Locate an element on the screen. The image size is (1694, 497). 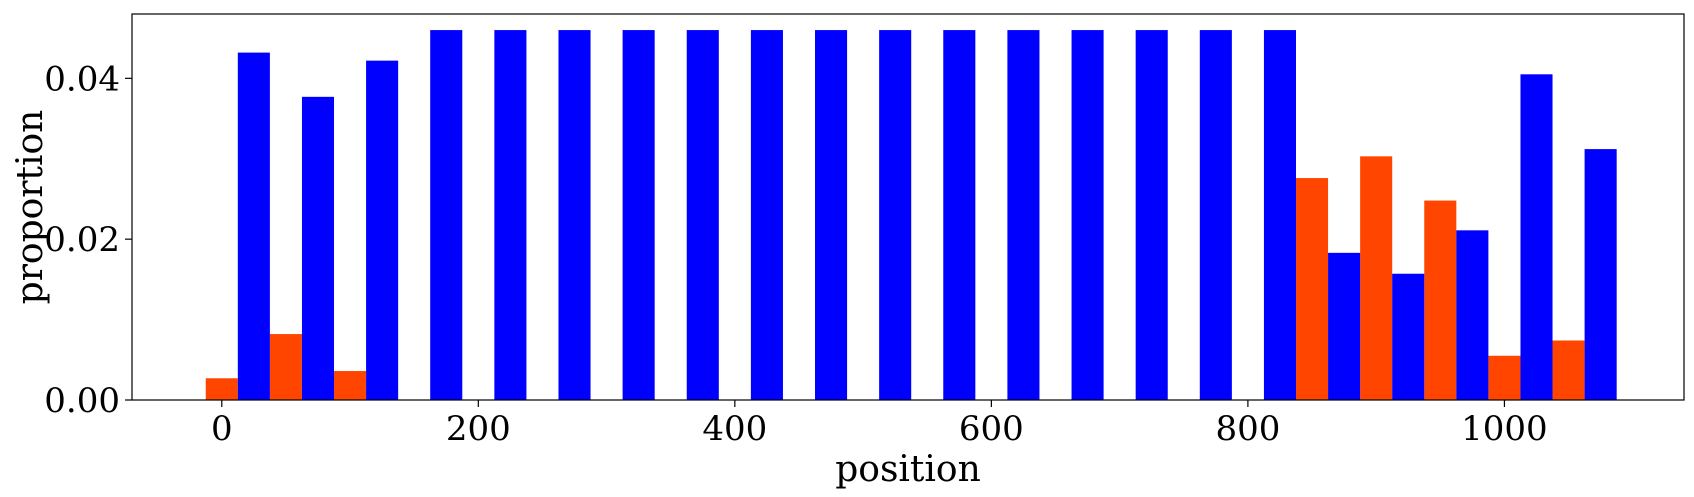
y-tick-label-0: 0.00 is located at coordinates (82, 401).